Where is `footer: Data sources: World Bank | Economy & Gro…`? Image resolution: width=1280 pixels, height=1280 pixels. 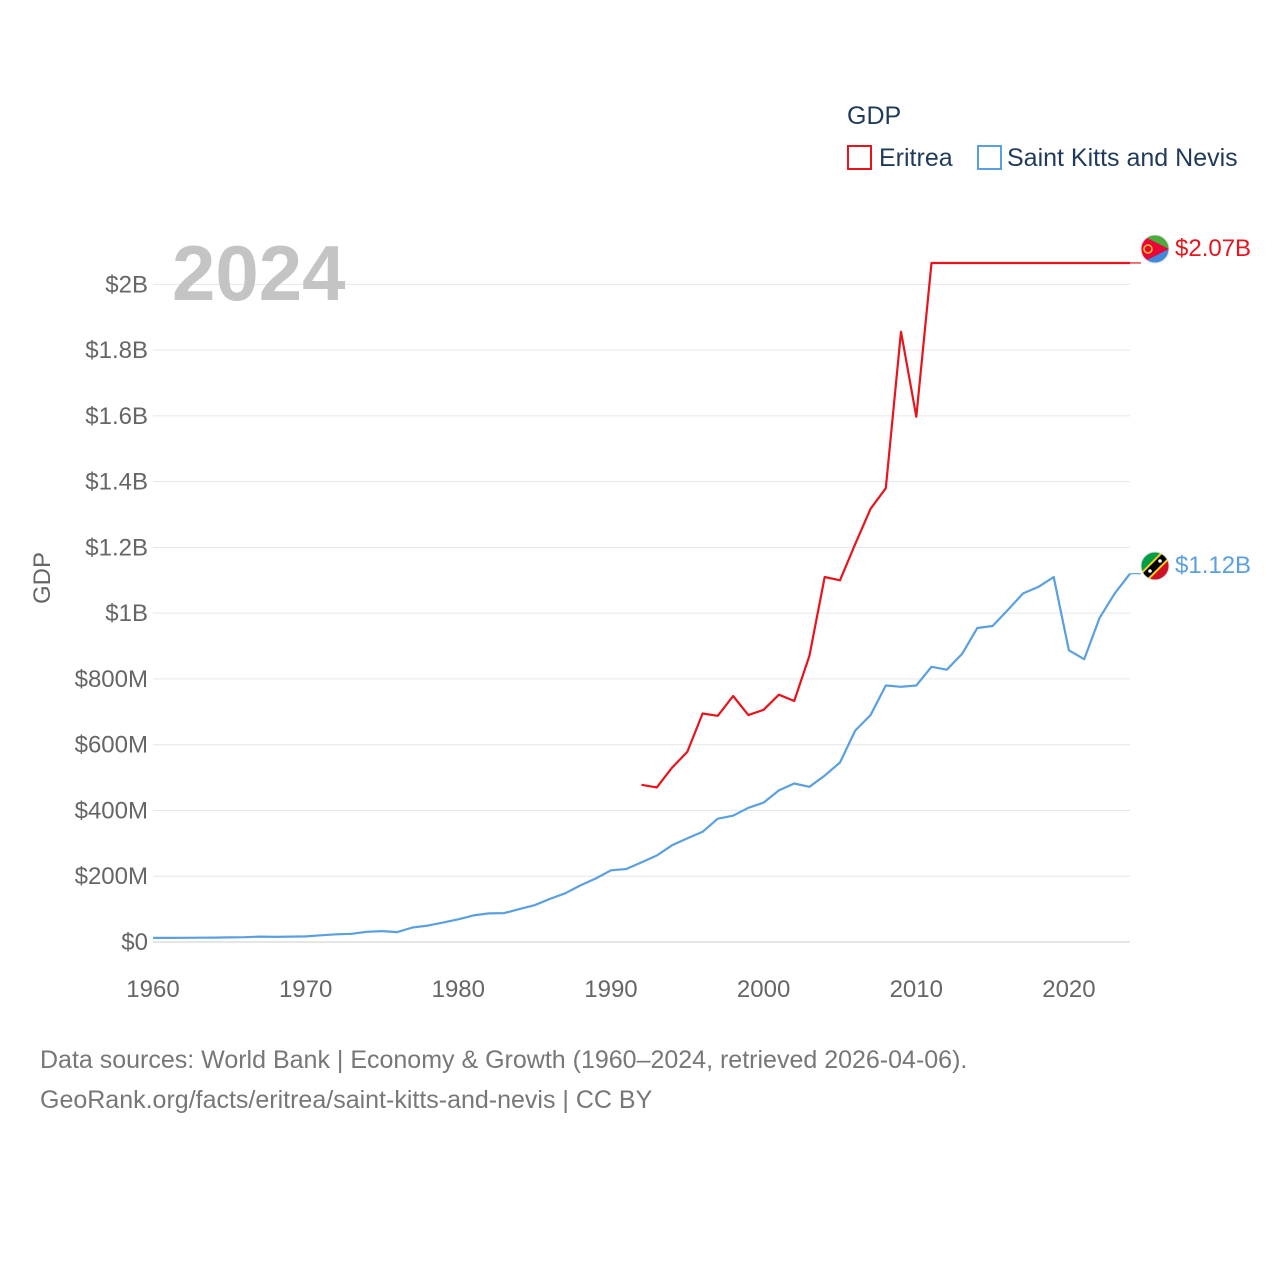 footer: Data sources: World Bank | Economy & Gro… is located at coordinates (640, 1080).